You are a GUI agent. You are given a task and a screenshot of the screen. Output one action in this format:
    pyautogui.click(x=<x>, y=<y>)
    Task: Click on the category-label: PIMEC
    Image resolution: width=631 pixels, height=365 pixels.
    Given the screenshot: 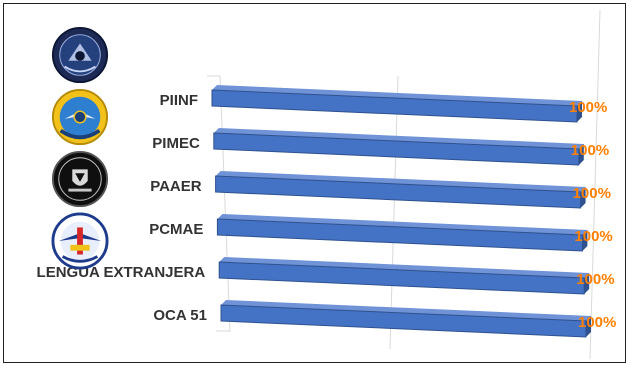 What is the action you would take?
    pyautogui.click(x=176, y=143)
    